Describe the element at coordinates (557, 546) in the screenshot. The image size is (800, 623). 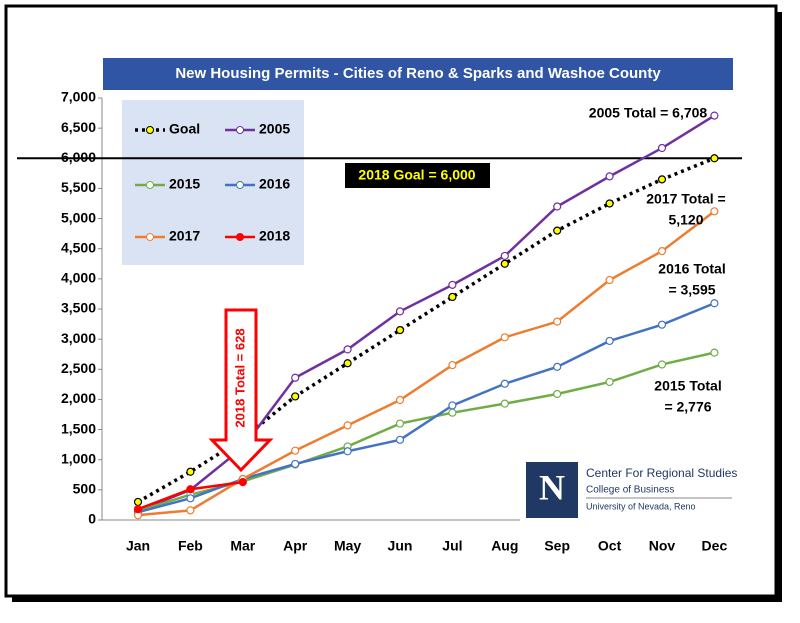
I see `x-tick-label: Sep` at that location.